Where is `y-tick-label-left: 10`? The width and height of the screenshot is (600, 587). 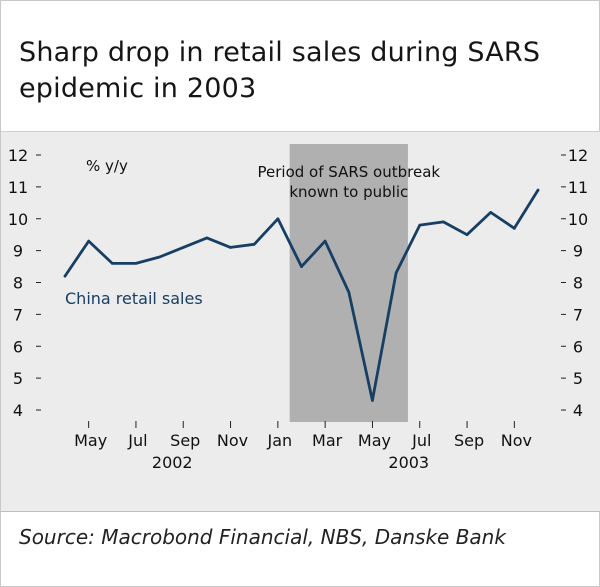
y-tick-label-left: 10 is located at coordinates (18, 219).